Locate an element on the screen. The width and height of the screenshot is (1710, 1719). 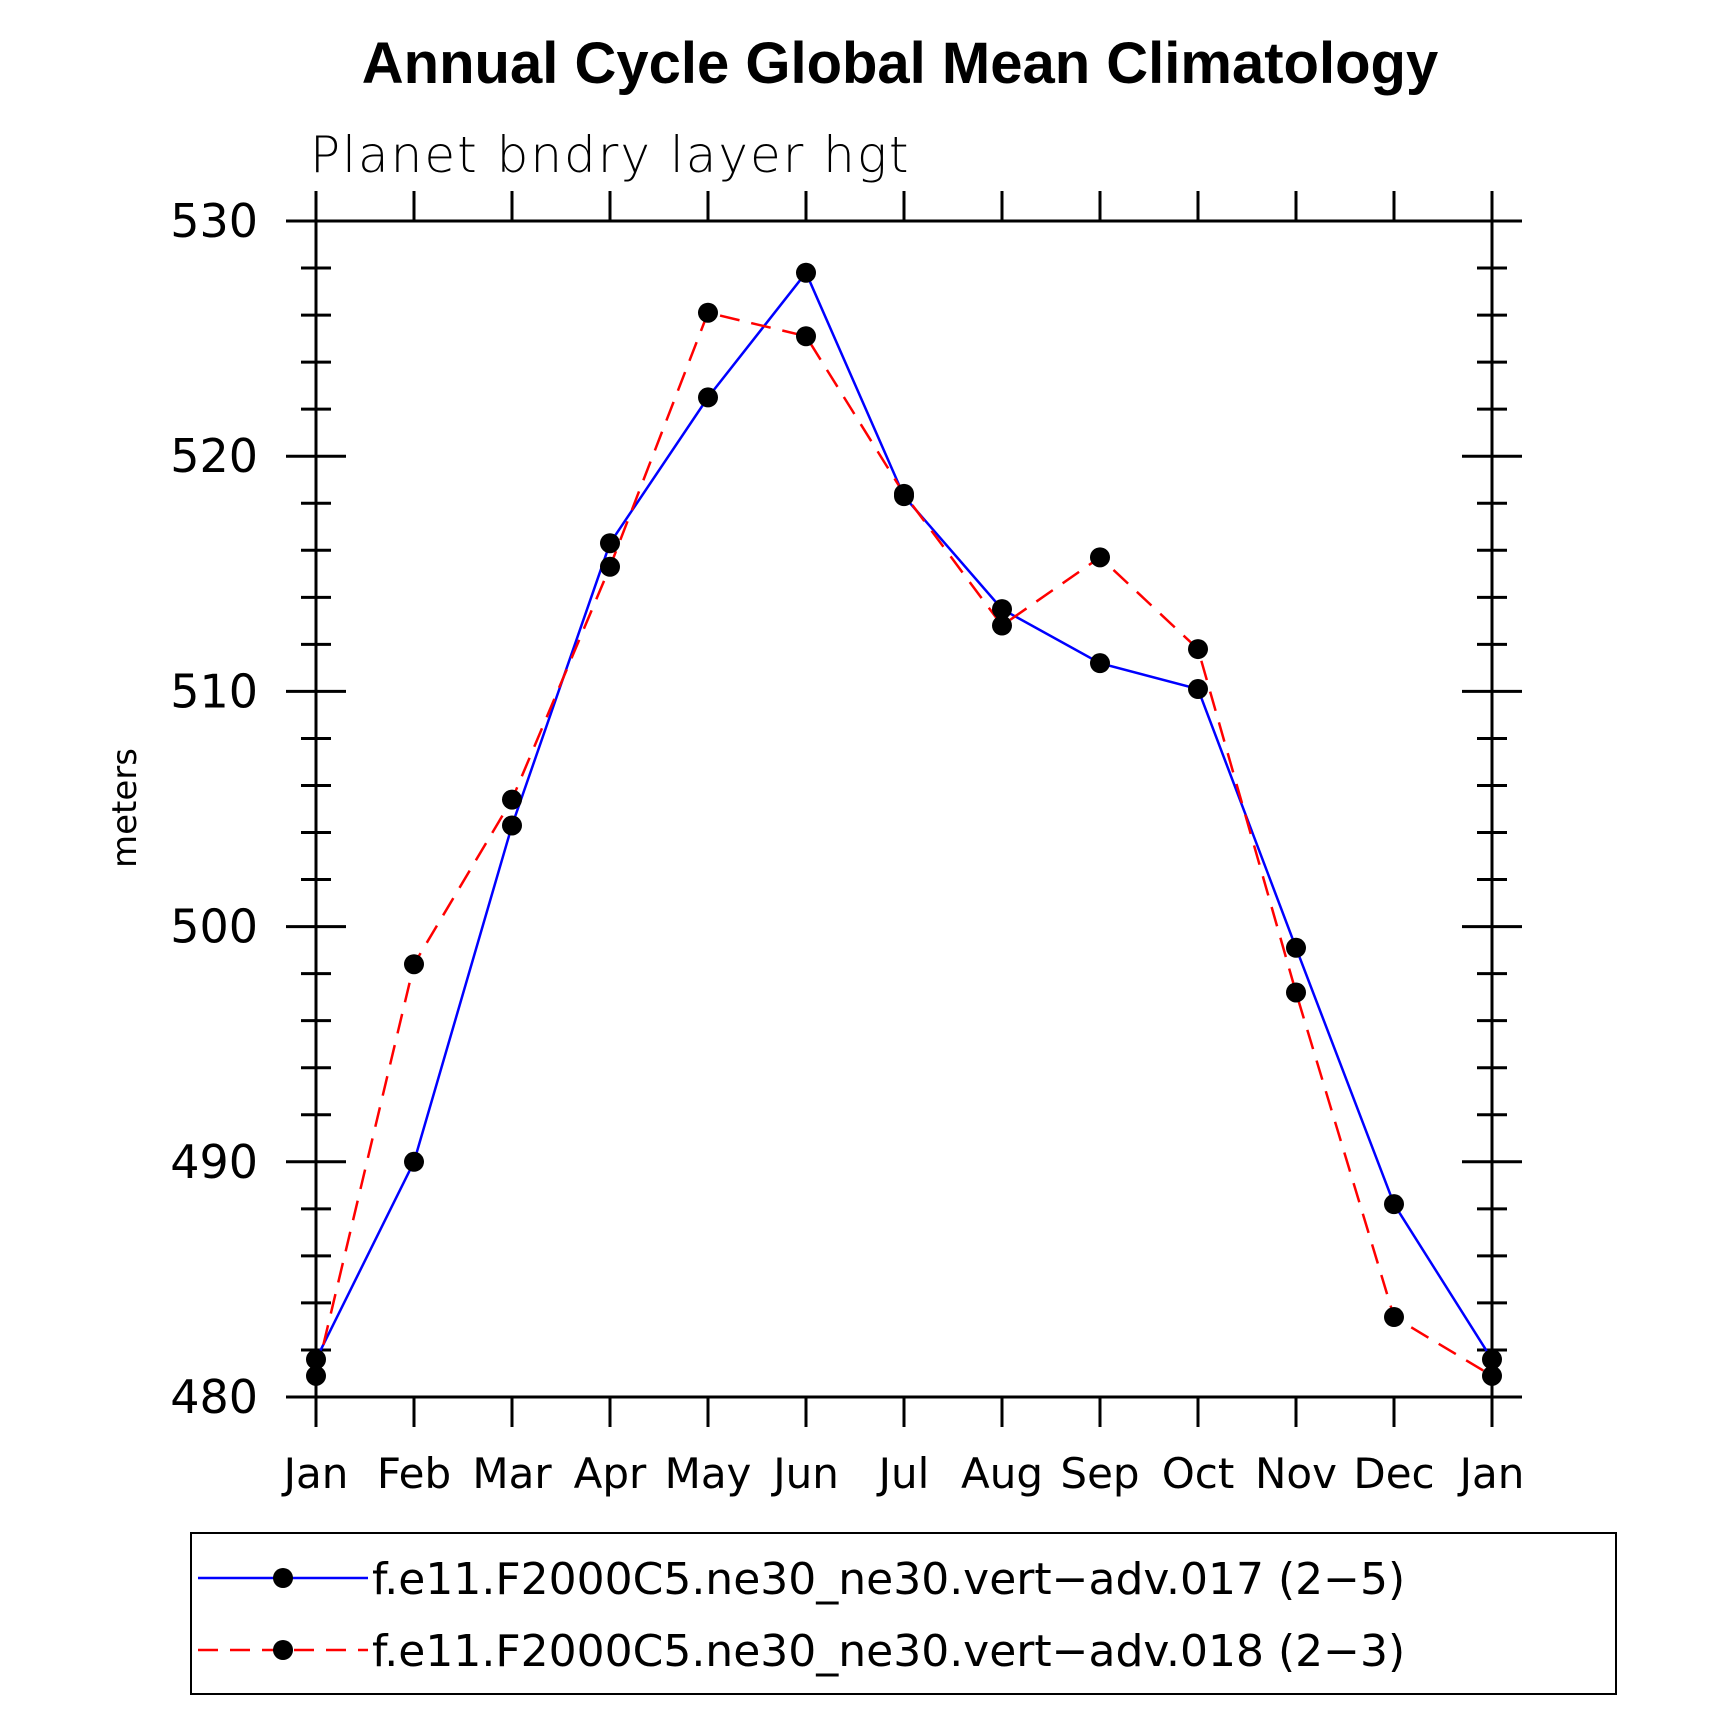
legend-box is located at coordinates (903, 1613).